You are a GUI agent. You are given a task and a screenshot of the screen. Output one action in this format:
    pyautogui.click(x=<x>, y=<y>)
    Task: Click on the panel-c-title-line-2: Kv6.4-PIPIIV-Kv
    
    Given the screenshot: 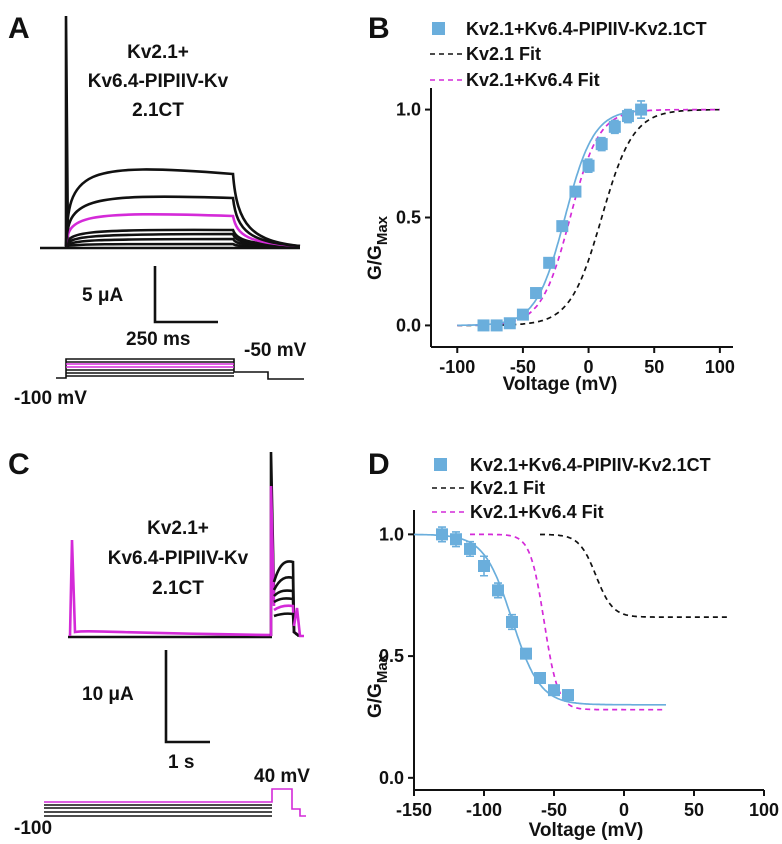 What is the action you would take?
    pyautogui.click(x=178, y=558)
    